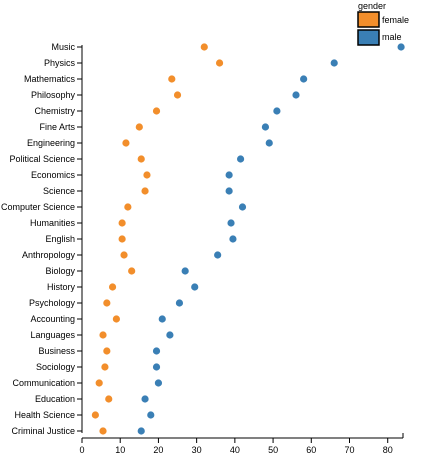 The image size is (427, 464). I want to click on legend-swatch-male, so click(368, 37).